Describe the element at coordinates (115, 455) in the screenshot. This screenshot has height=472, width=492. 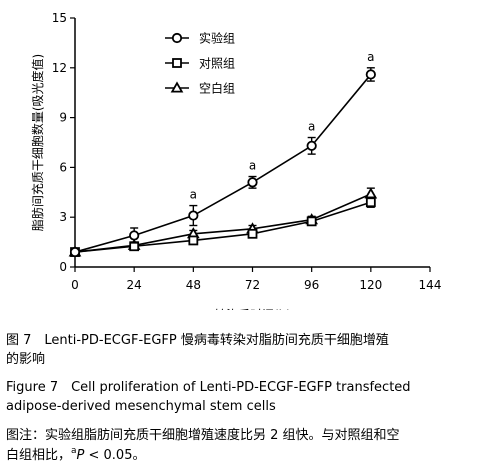
I see `caption-note-tail: < 0.05。` at that location.